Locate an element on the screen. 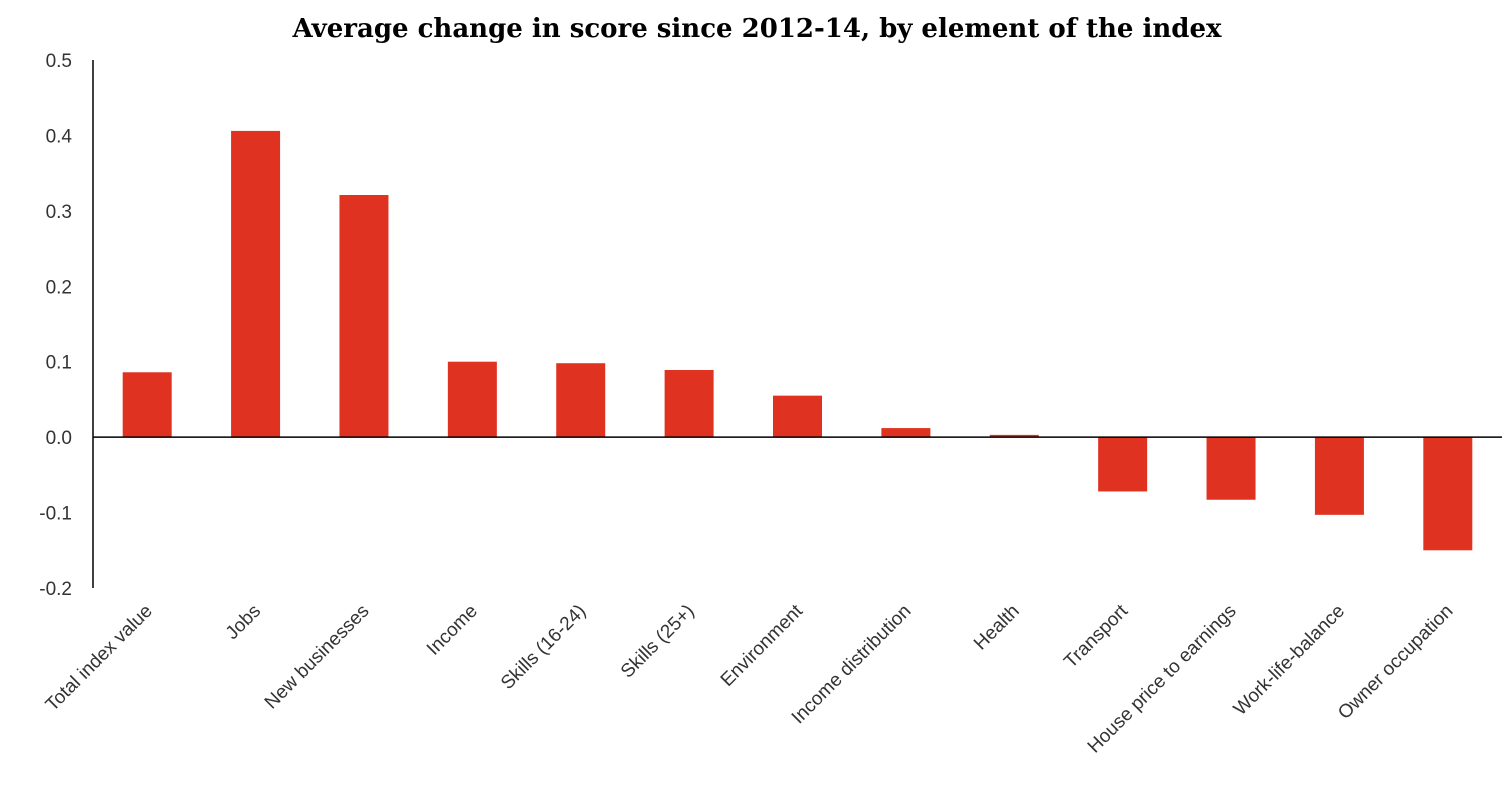 The image size is (1502, 793). x-tick-label: Income distribution is located at coordinates (852, 665).